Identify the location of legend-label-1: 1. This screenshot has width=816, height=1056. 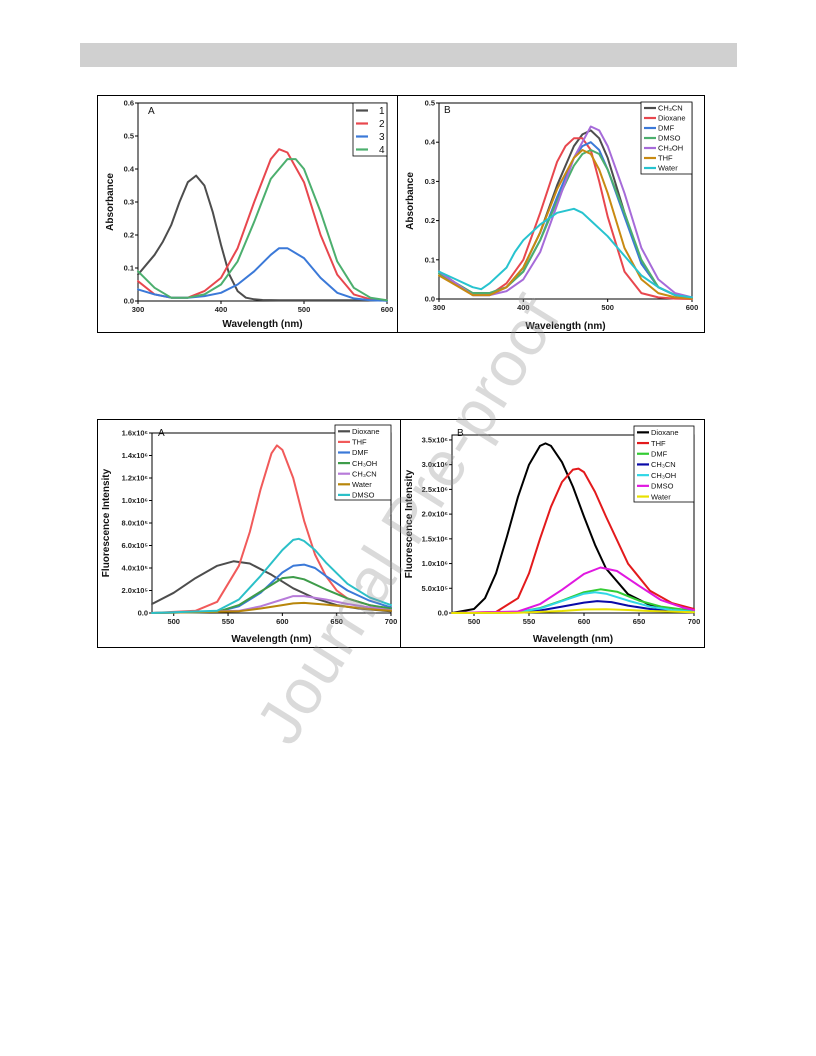
(382, 111).